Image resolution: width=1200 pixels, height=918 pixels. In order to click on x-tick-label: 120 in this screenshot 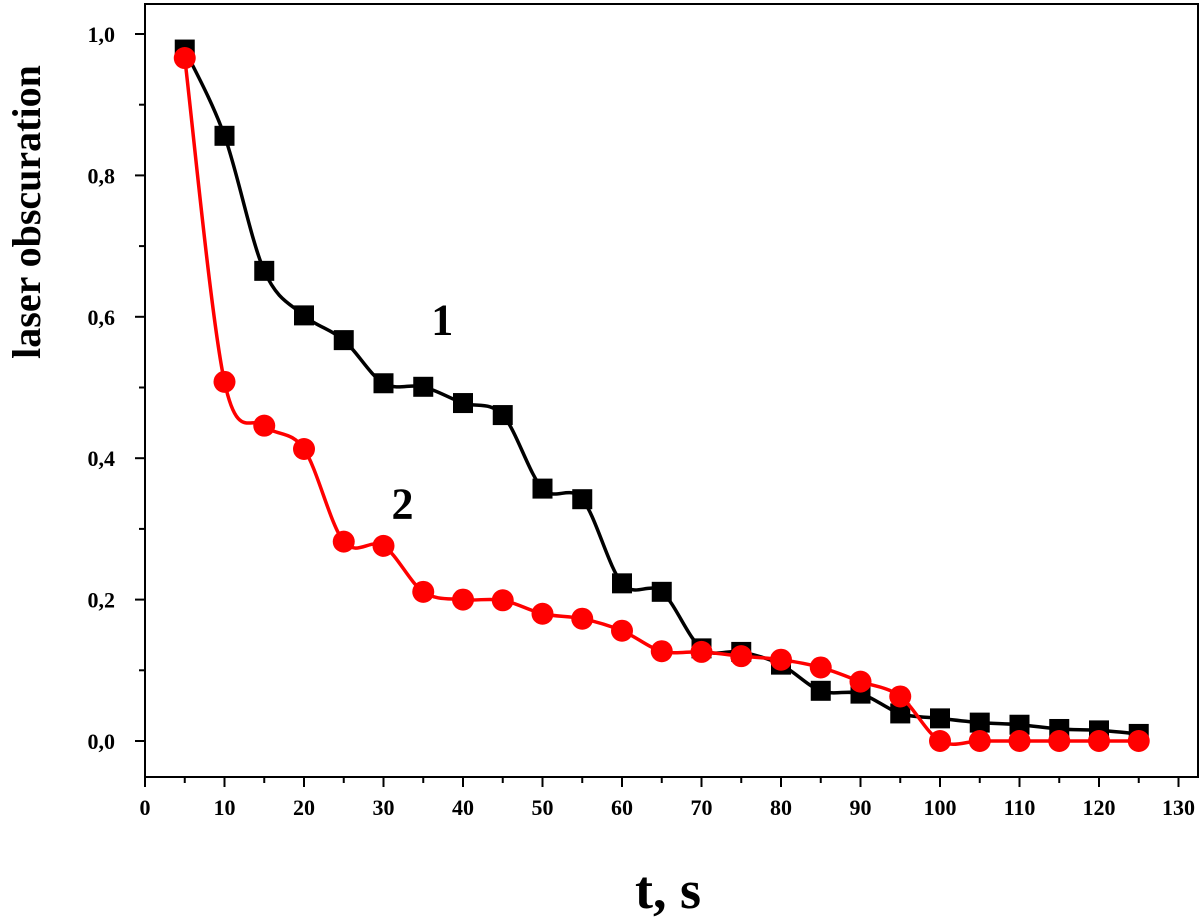, I will do `click(1099, 807)`.